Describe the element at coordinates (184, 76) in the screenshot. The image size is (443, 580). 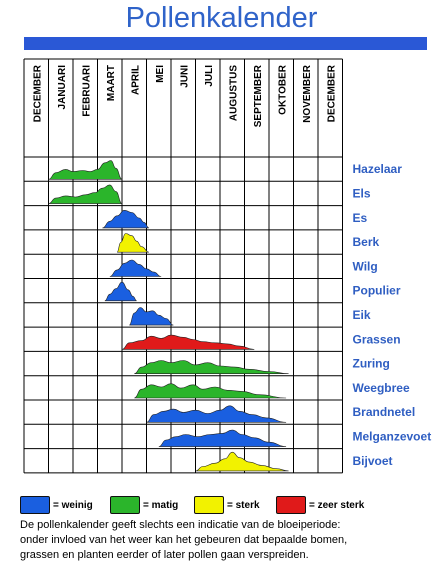
I see `month-label: JUNI` at that location.